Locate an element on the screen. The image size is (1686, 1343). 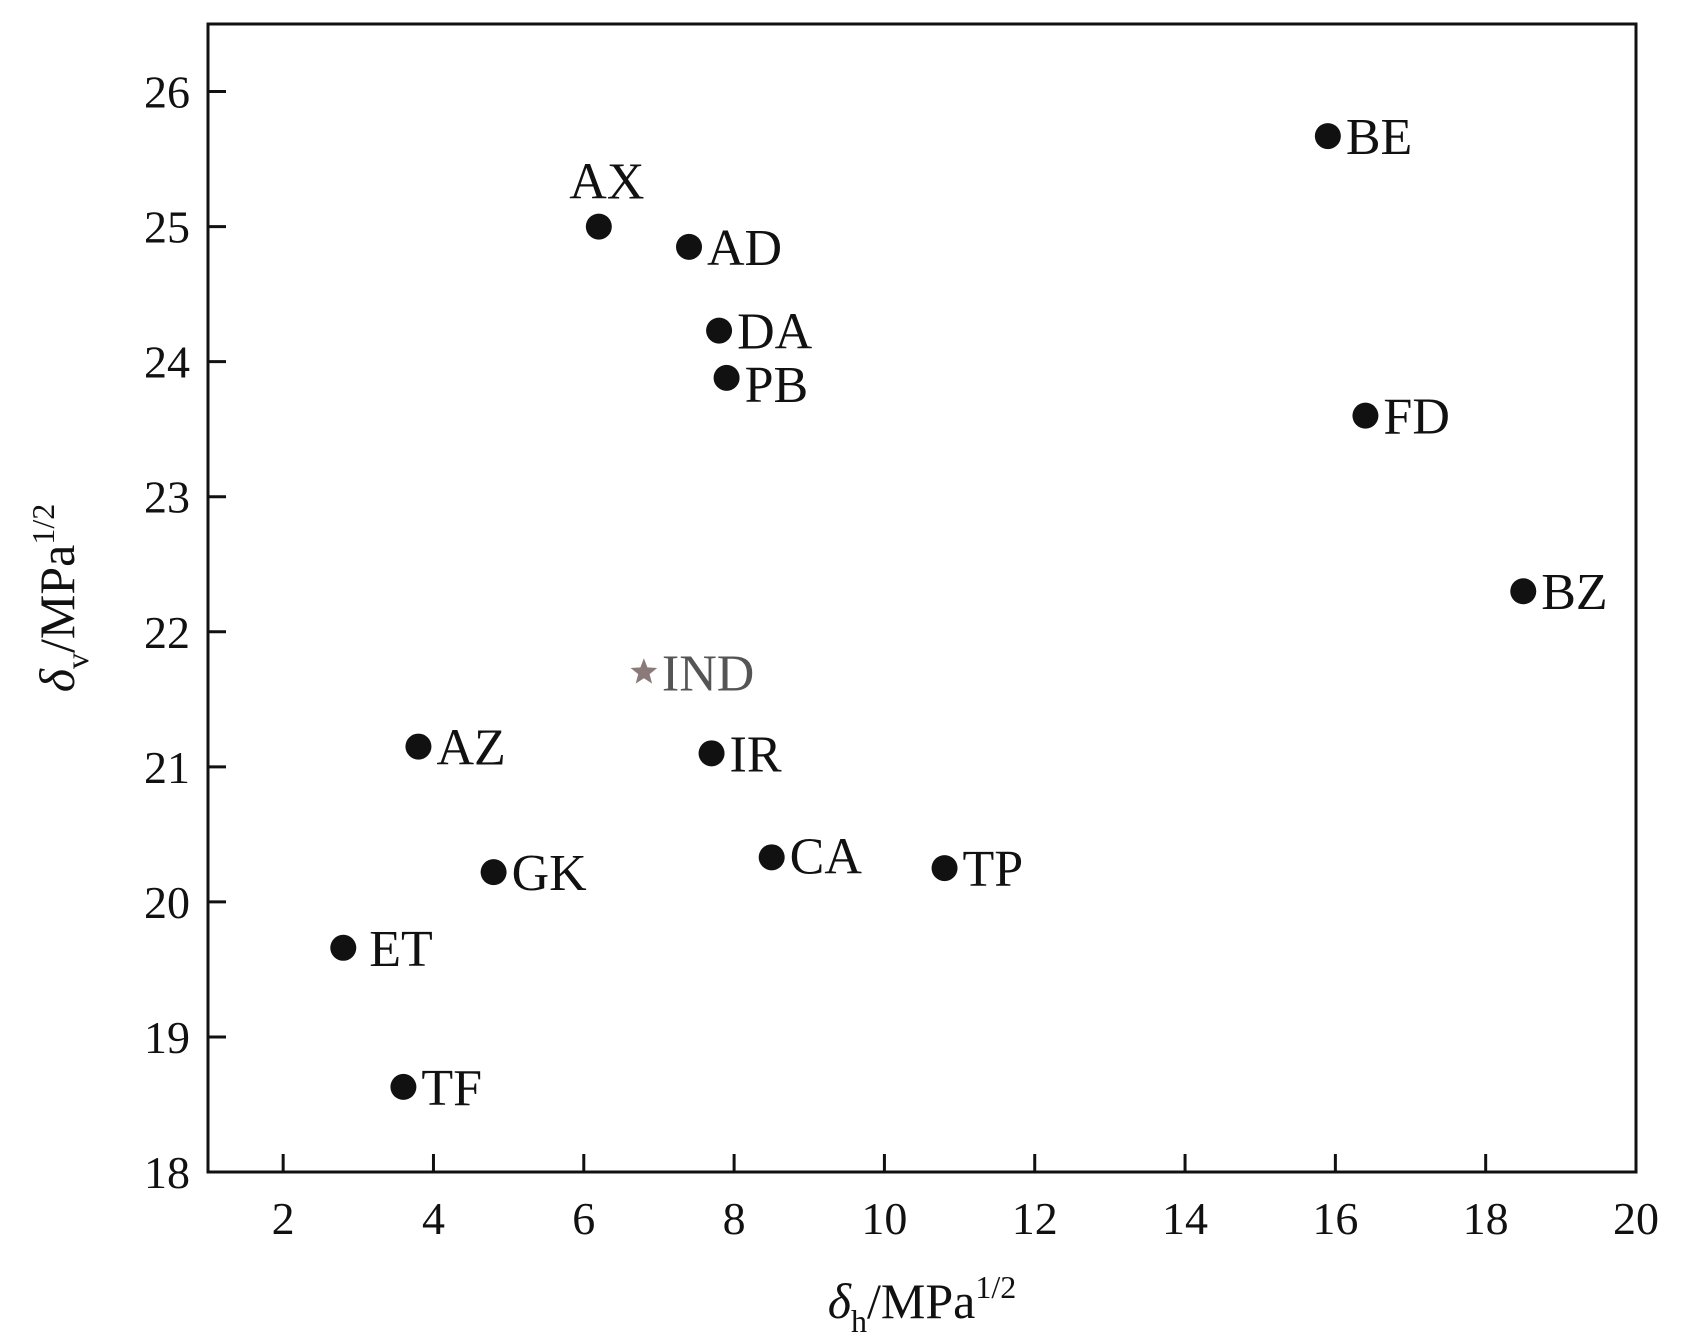
y-axis-title: δv/MPa1/2 is located at coordinates (60, 598).